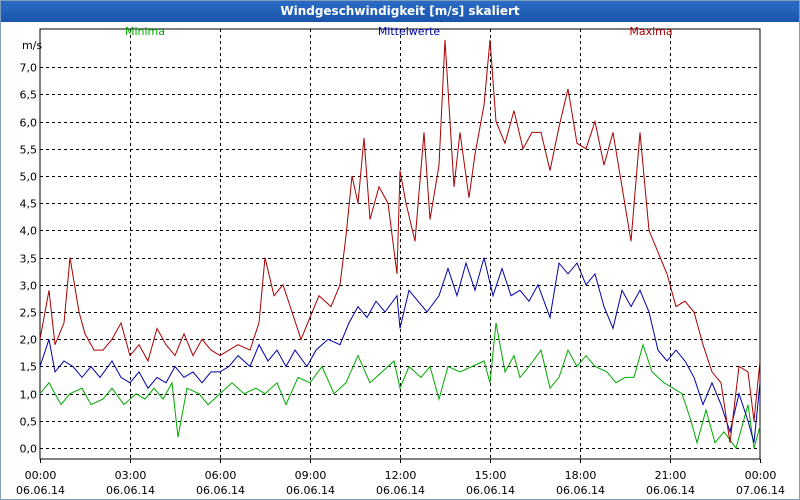 Image resolution: width=800 pixels, height=500 pixels. Describe the element at coordinates (221, 475) in the screenshot. I see `x-tick-time-label: 06:00` at that location.